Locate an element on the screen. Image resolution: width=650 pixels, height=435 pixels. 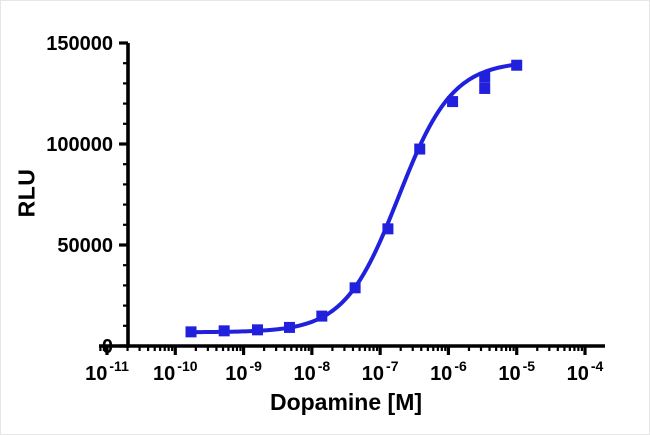
x-tick-label: 10 -7 is located at coordinates (380, 371).